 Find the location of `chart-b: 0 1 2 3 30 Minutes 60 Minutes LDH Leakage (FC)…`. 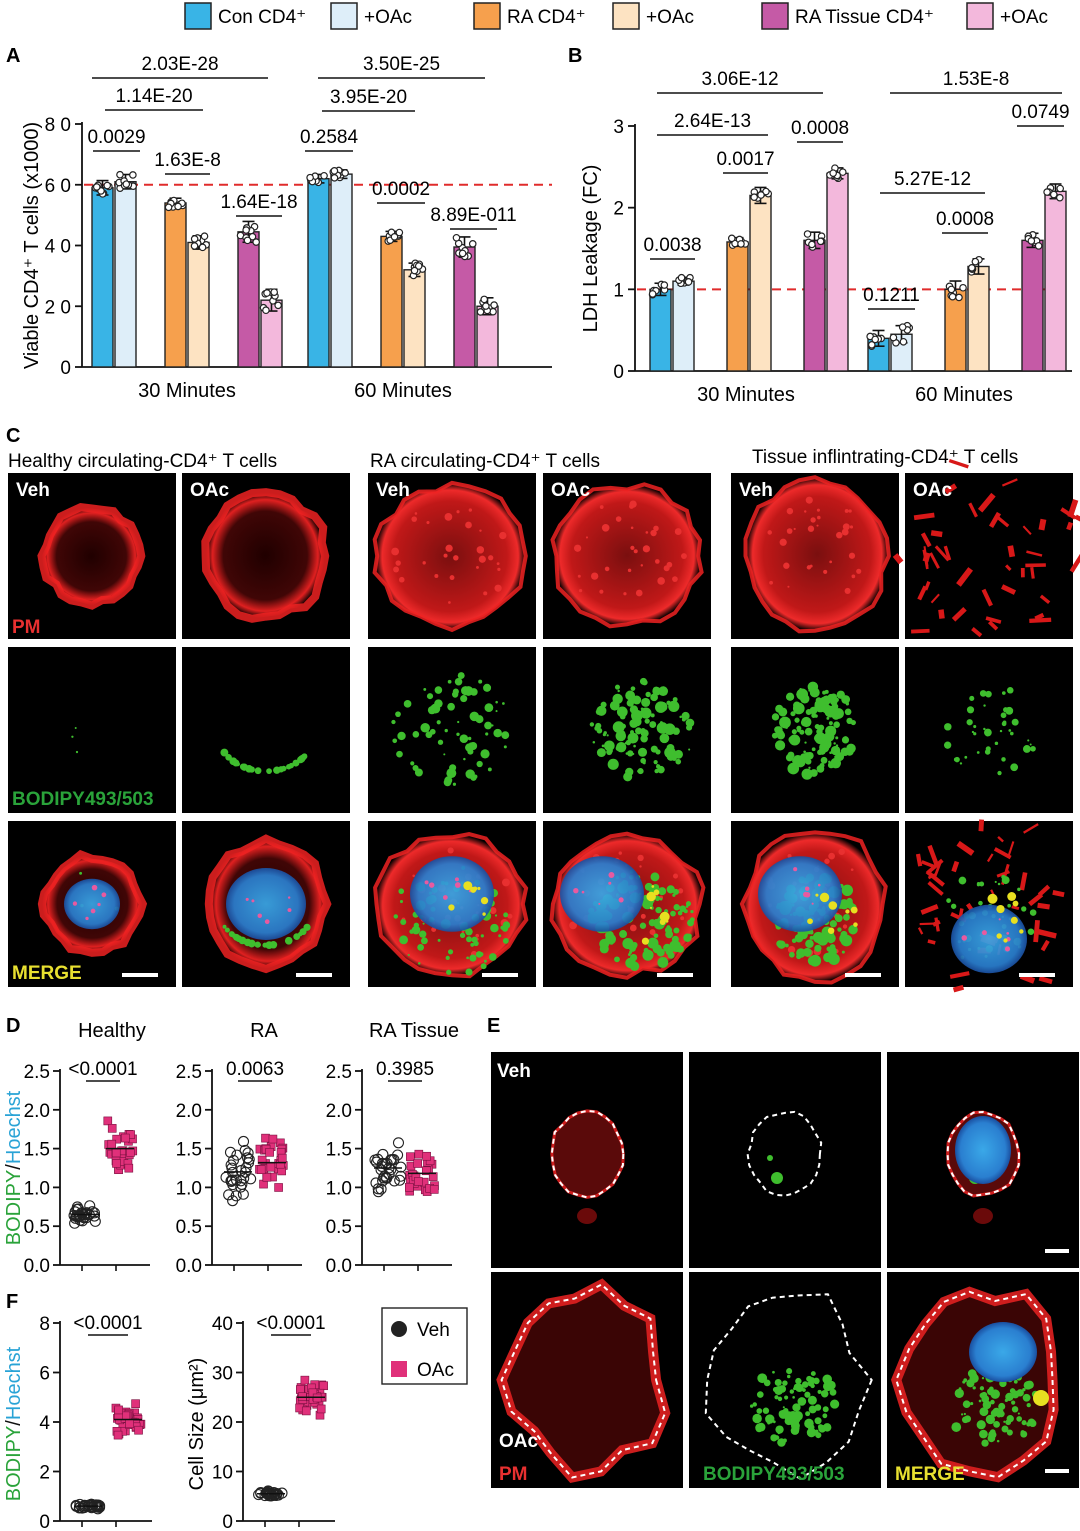

chart-b: 0 1 2 3 30 Minutes 60 Minutes LDH Leakage (FC)… is located at coordinates (826, 237).